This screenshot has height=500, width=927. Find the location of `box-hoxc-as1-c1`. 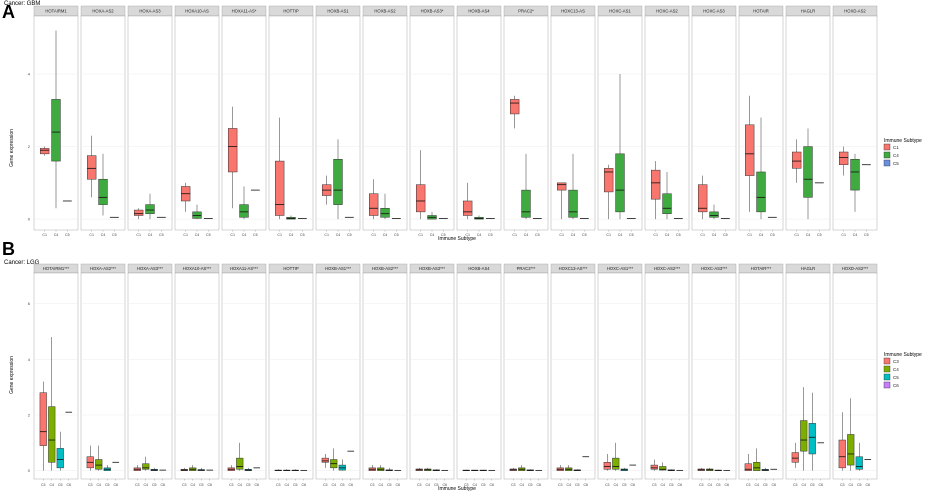

box-hoxc-as1-c1 is located at coordinates (608, 192).